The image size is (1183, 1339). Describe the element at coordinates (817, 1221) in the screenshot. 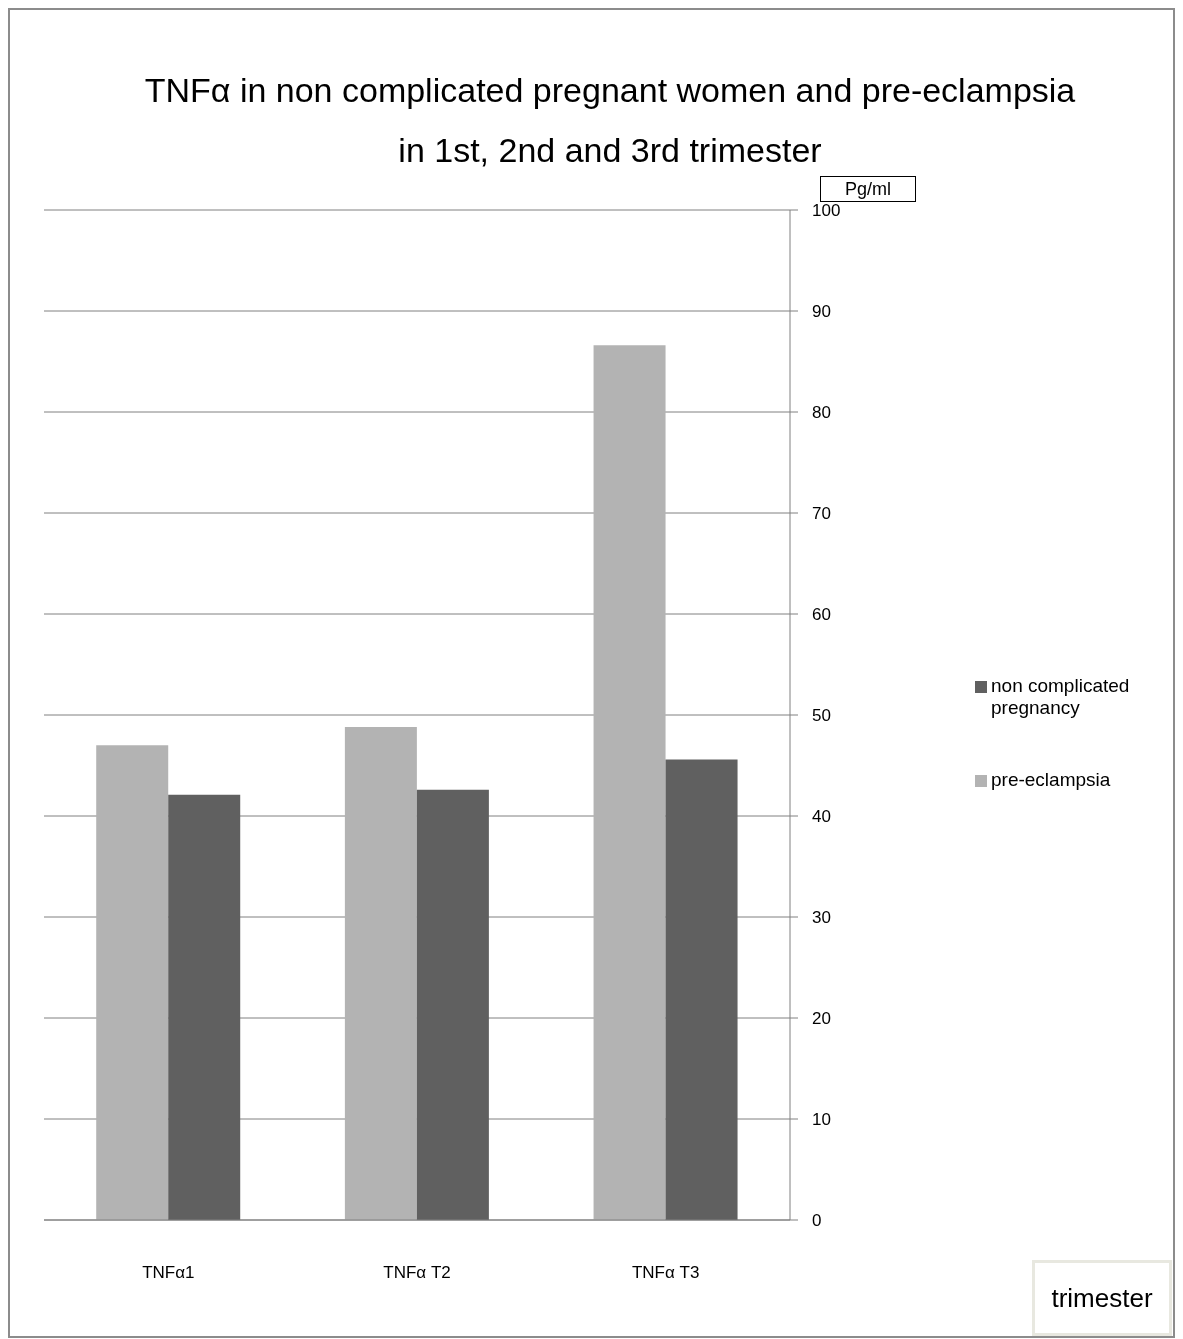

I see `y-tick-label: 0` at that location.